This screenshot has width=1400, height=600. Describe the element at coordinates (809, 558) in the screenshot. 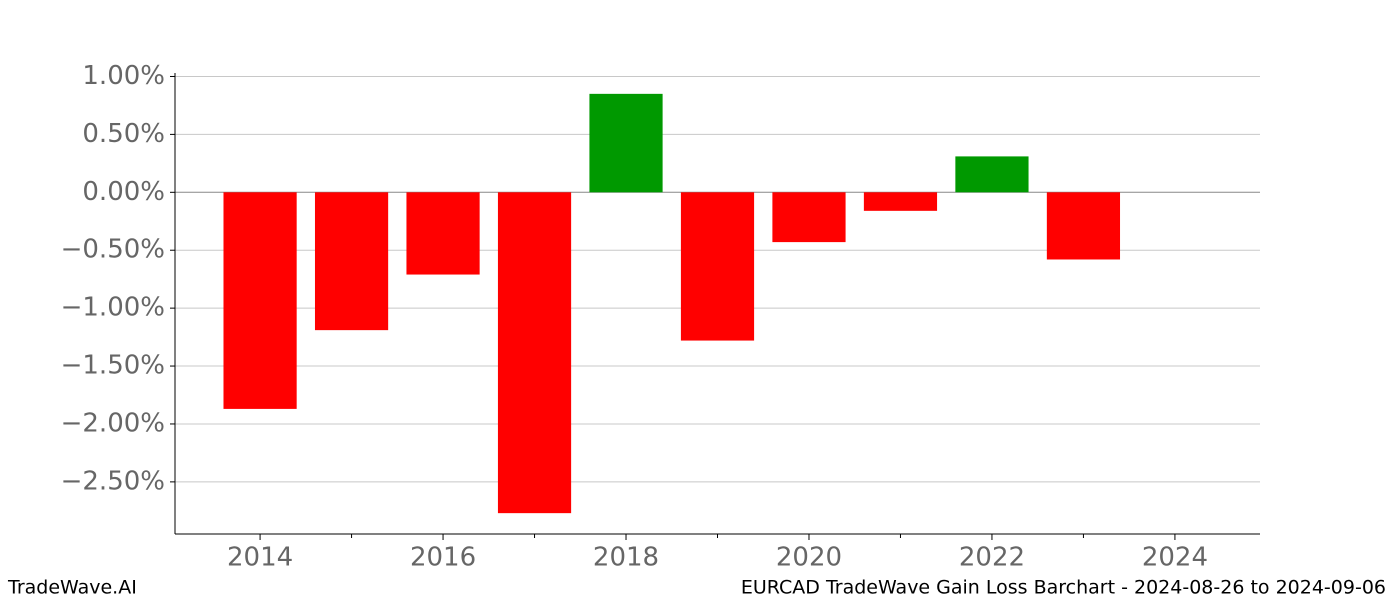

I see `x-tick-label: 2020` at that location.